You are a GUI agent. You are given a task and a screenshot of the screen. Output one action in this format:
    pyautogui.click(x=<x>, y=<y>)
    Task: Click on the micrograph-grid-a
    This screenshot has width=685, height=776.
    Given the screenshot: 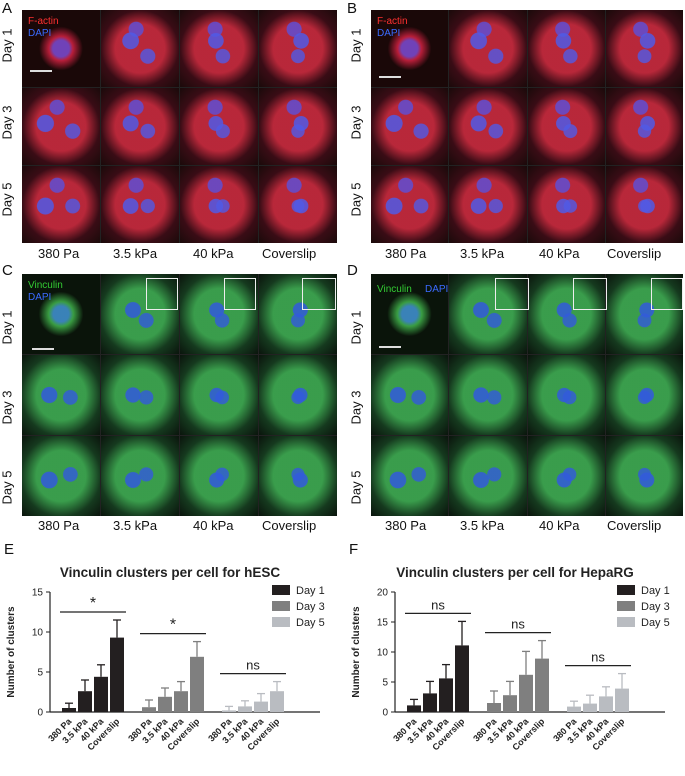 What is the action you would take?
    pyautogui.click(x=179, y=126)
    